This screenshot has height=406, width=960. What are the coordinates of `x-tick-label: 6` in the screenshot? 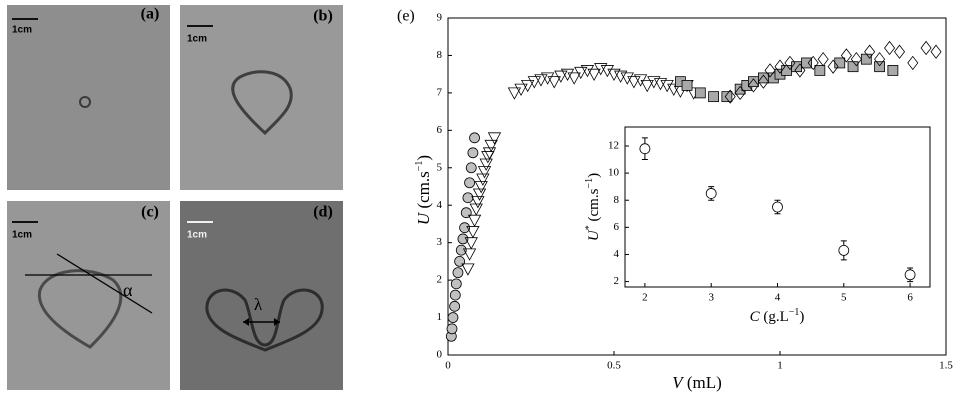 It's located at (910, 298).